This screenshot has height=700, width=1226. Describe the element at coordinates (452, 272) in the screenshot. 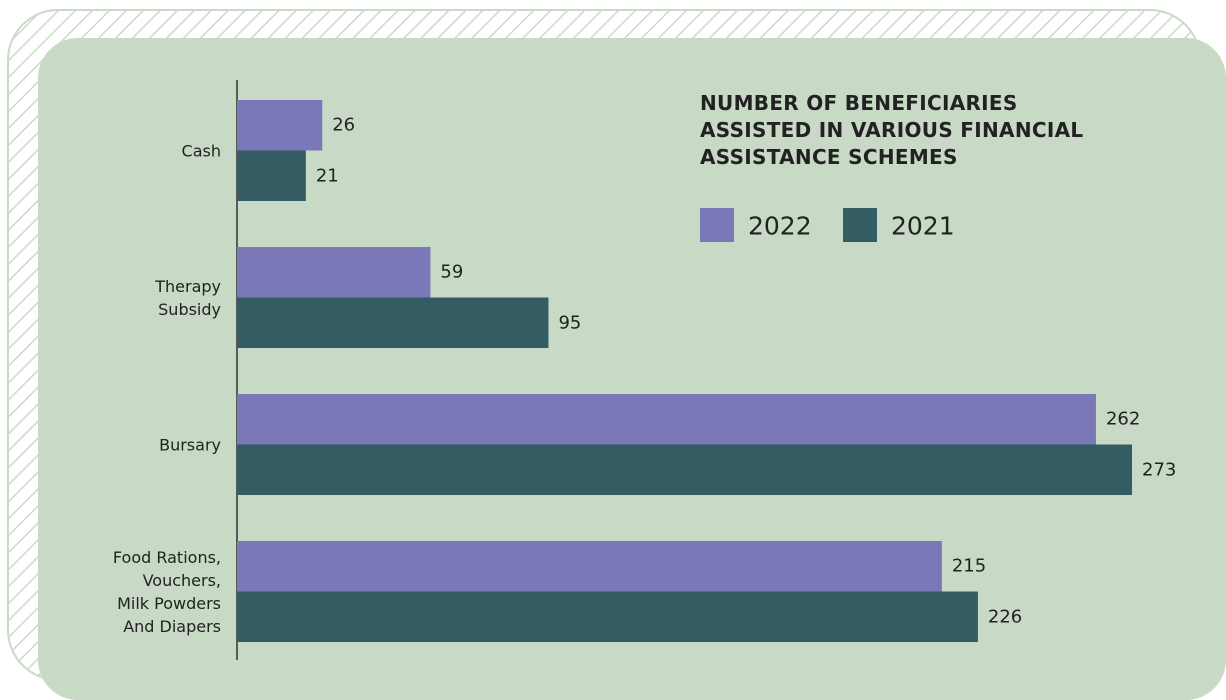

I see `value-label: 59` at that location.